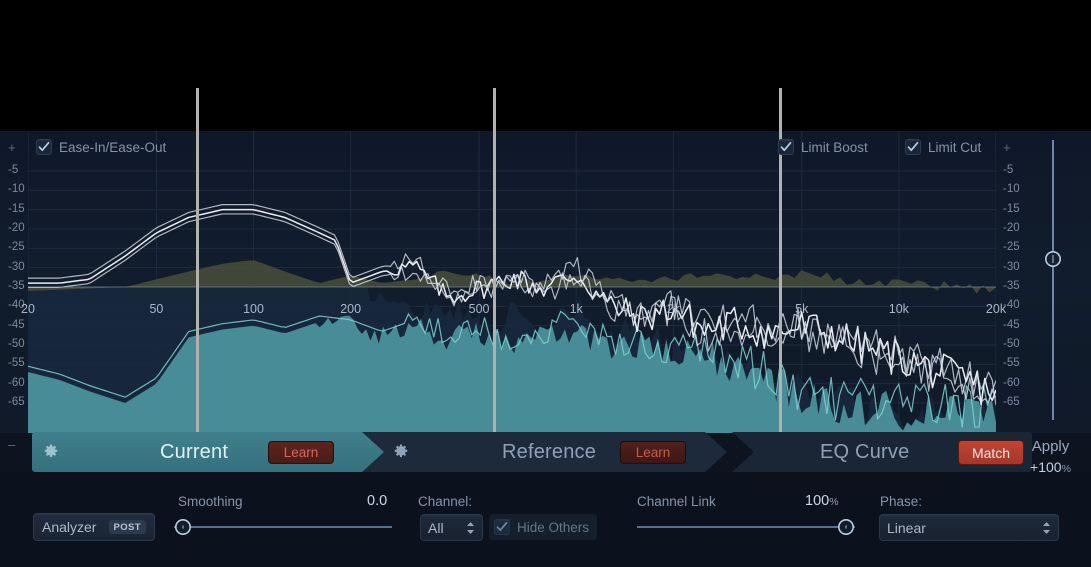  Describe the element at coordinates (901, 501) in the screenshot. I see `phase-label: Phase:` at that location.